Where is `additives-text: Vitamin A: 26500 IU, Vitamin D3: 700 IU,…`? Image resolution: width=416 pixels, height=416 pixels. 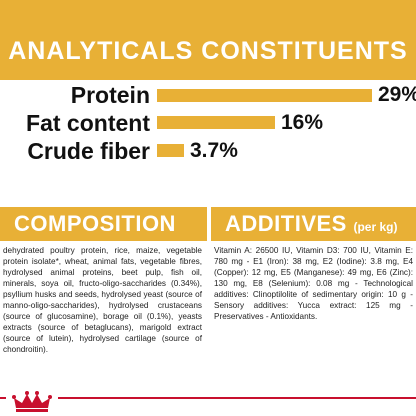 additives-text: Vitamin A: 26500 IU, Vitamin D3: 700 IU,… is located at coordinates (313, 283).